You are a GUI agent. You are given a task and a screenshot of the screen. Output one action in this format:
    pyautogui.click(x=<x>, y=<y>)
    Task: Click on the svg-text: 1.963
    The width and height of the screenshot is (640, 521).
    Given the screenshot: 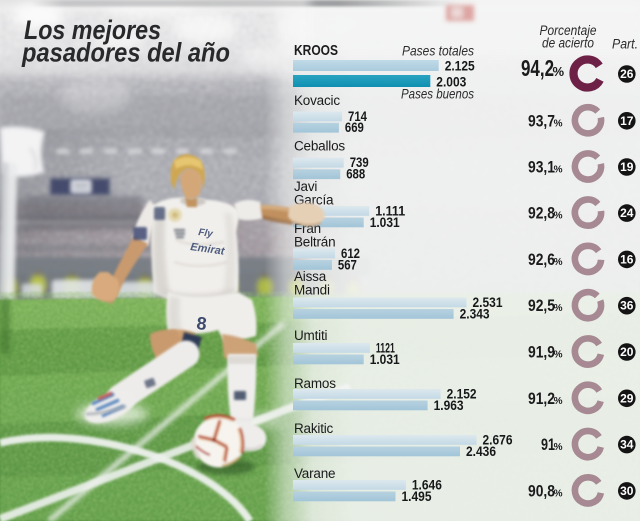 What is the action you would take?
    pyautogui.click(x=449, y=405)
    